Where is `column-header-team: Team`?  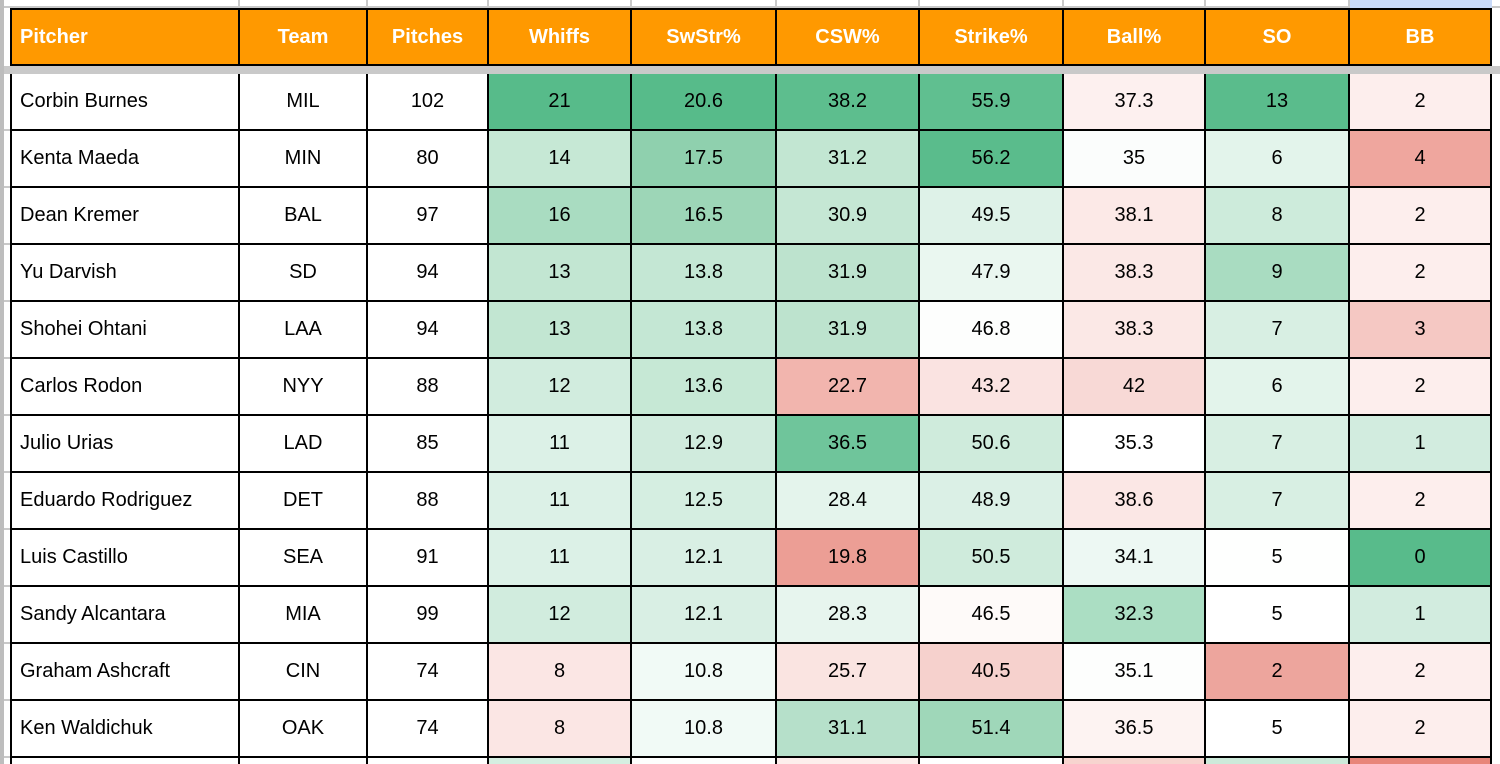 column-header-team: Team is located at coordinates (303, 37).